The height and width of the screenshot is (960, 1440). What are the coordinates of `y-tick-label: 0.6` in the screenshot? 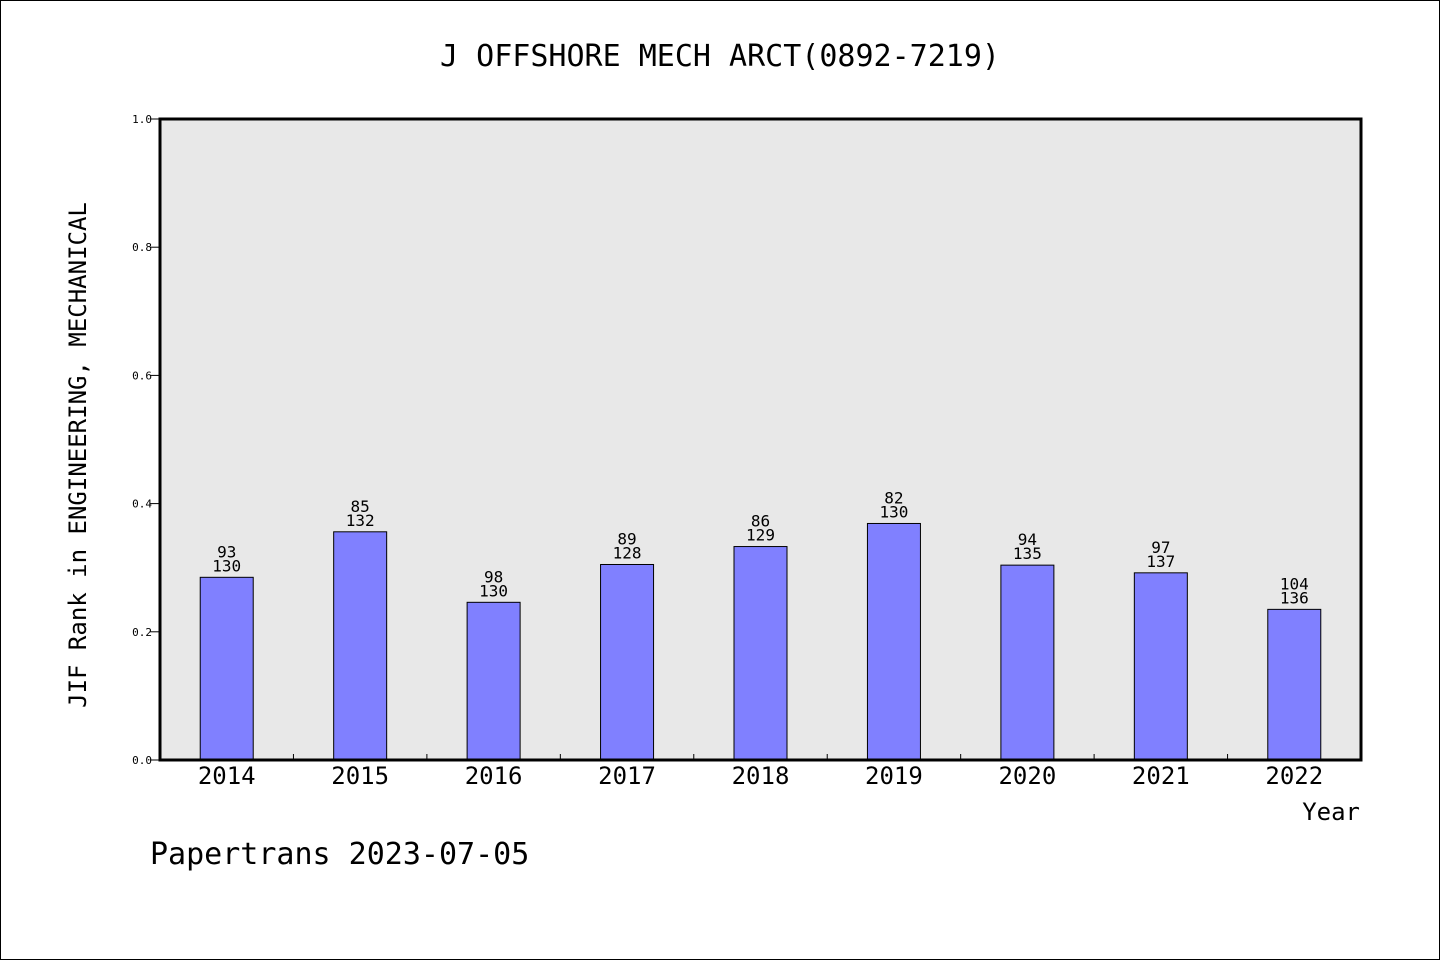 It's located at (142, 375).